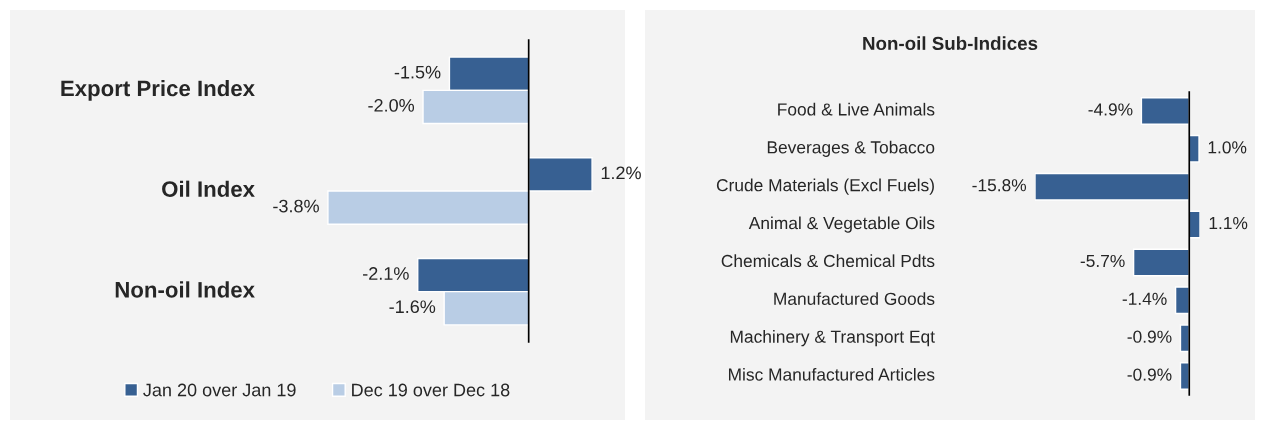  What do you see at coordinates (950, 43) in the screenshot?
I see `chart-title: Non-oil Sub-Indices` at bounding box center [950, 43].